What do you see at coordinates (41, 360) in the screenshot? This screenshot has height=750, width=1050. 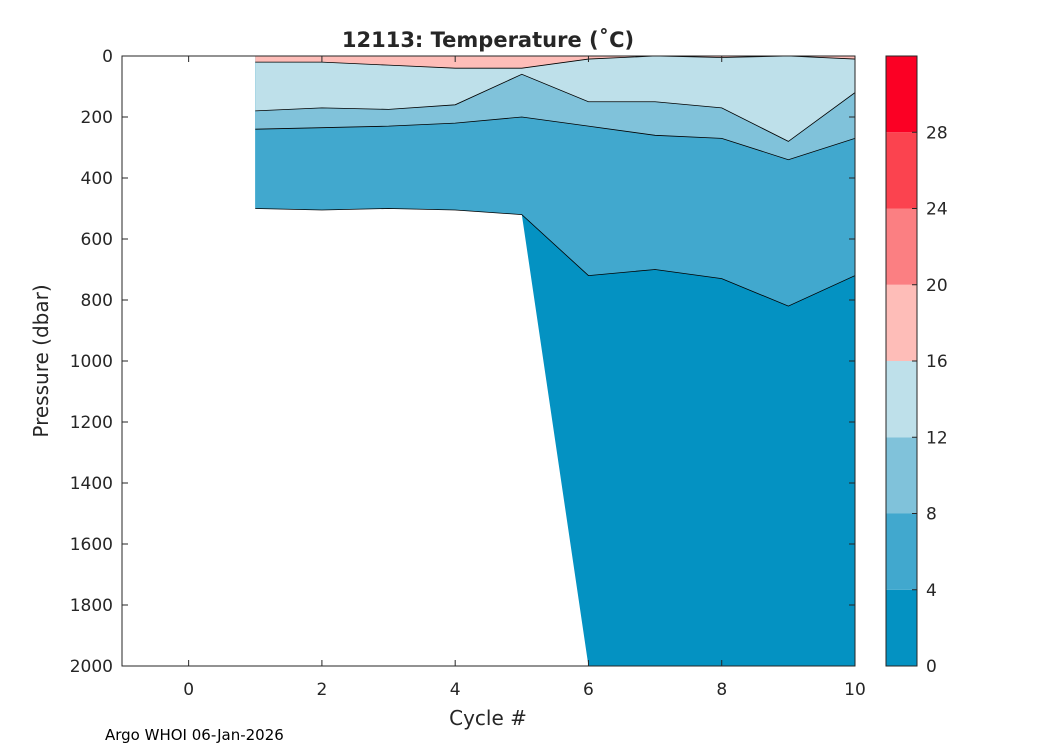 I see `y-axis-label: Pressure (dbar)` at bounding box center [41, 360].